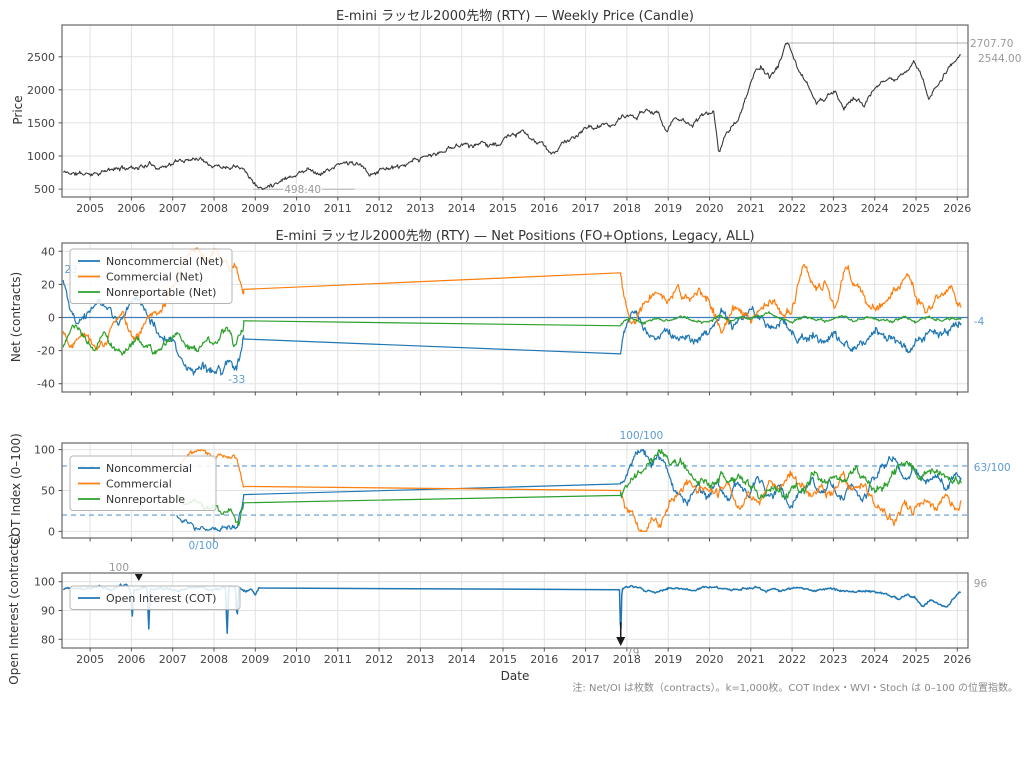  What do you see at coordinates (48, 611) in the screenshot?
I see `svg-text: 90` at bounding box center [48, 611].